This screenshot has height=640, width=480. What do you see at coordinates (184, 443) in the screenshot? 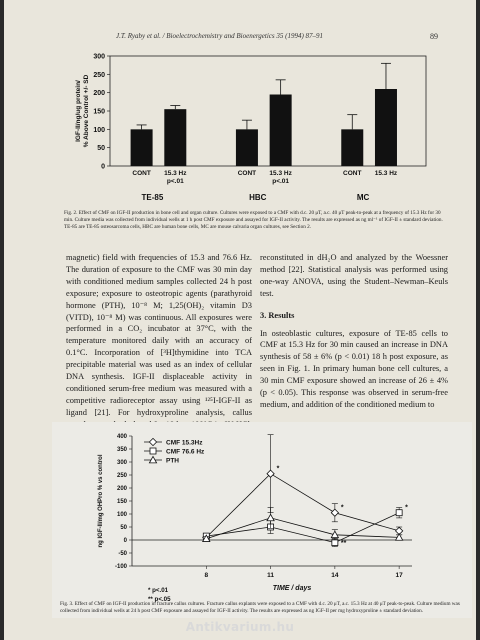
I see `legend-label: CMF 15.3Hz` at bounding box center [184, 443].